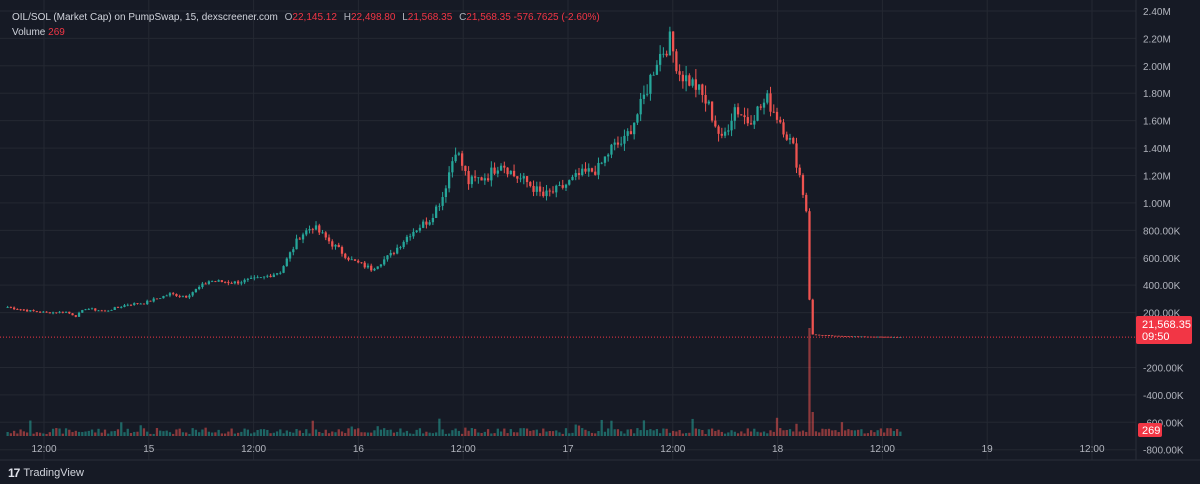 This screenshot has width=1200, height=484. What do you see at coordinates (1163, 368) in the screenshot?
I see `y-tick-label: -200.00K` at bounding box center [1163, 368].